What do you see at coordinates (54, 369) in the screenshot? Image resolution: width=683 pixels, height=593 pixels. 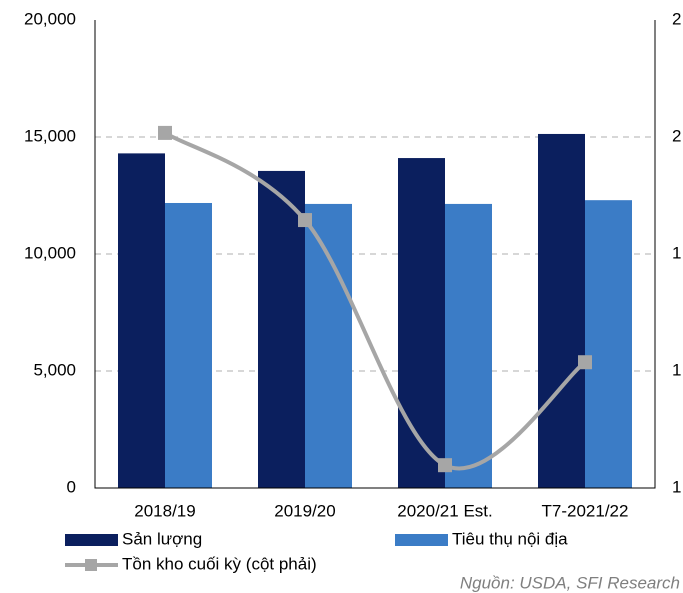 I see `y-tick-label: 5,000` at bounding box center [54, 369].